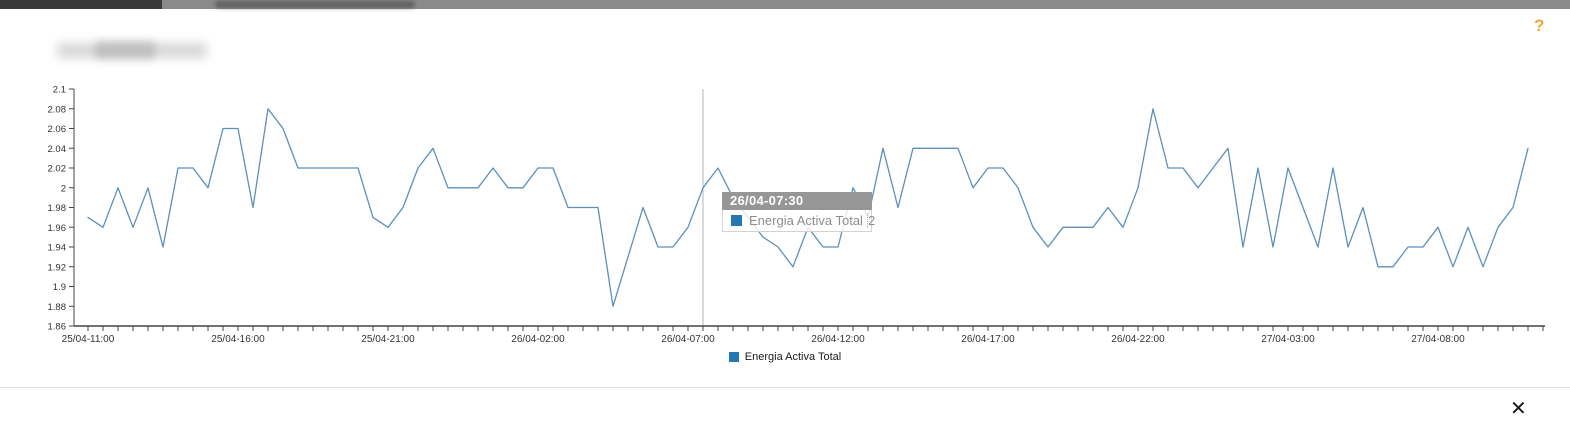 Image resolution: width=1570 pixels, height=432 pixels. What do you see at coordinates (57, 169) in the screenshot?
I see `y-tick-label: 2.02` at bounding box center [57, 169].